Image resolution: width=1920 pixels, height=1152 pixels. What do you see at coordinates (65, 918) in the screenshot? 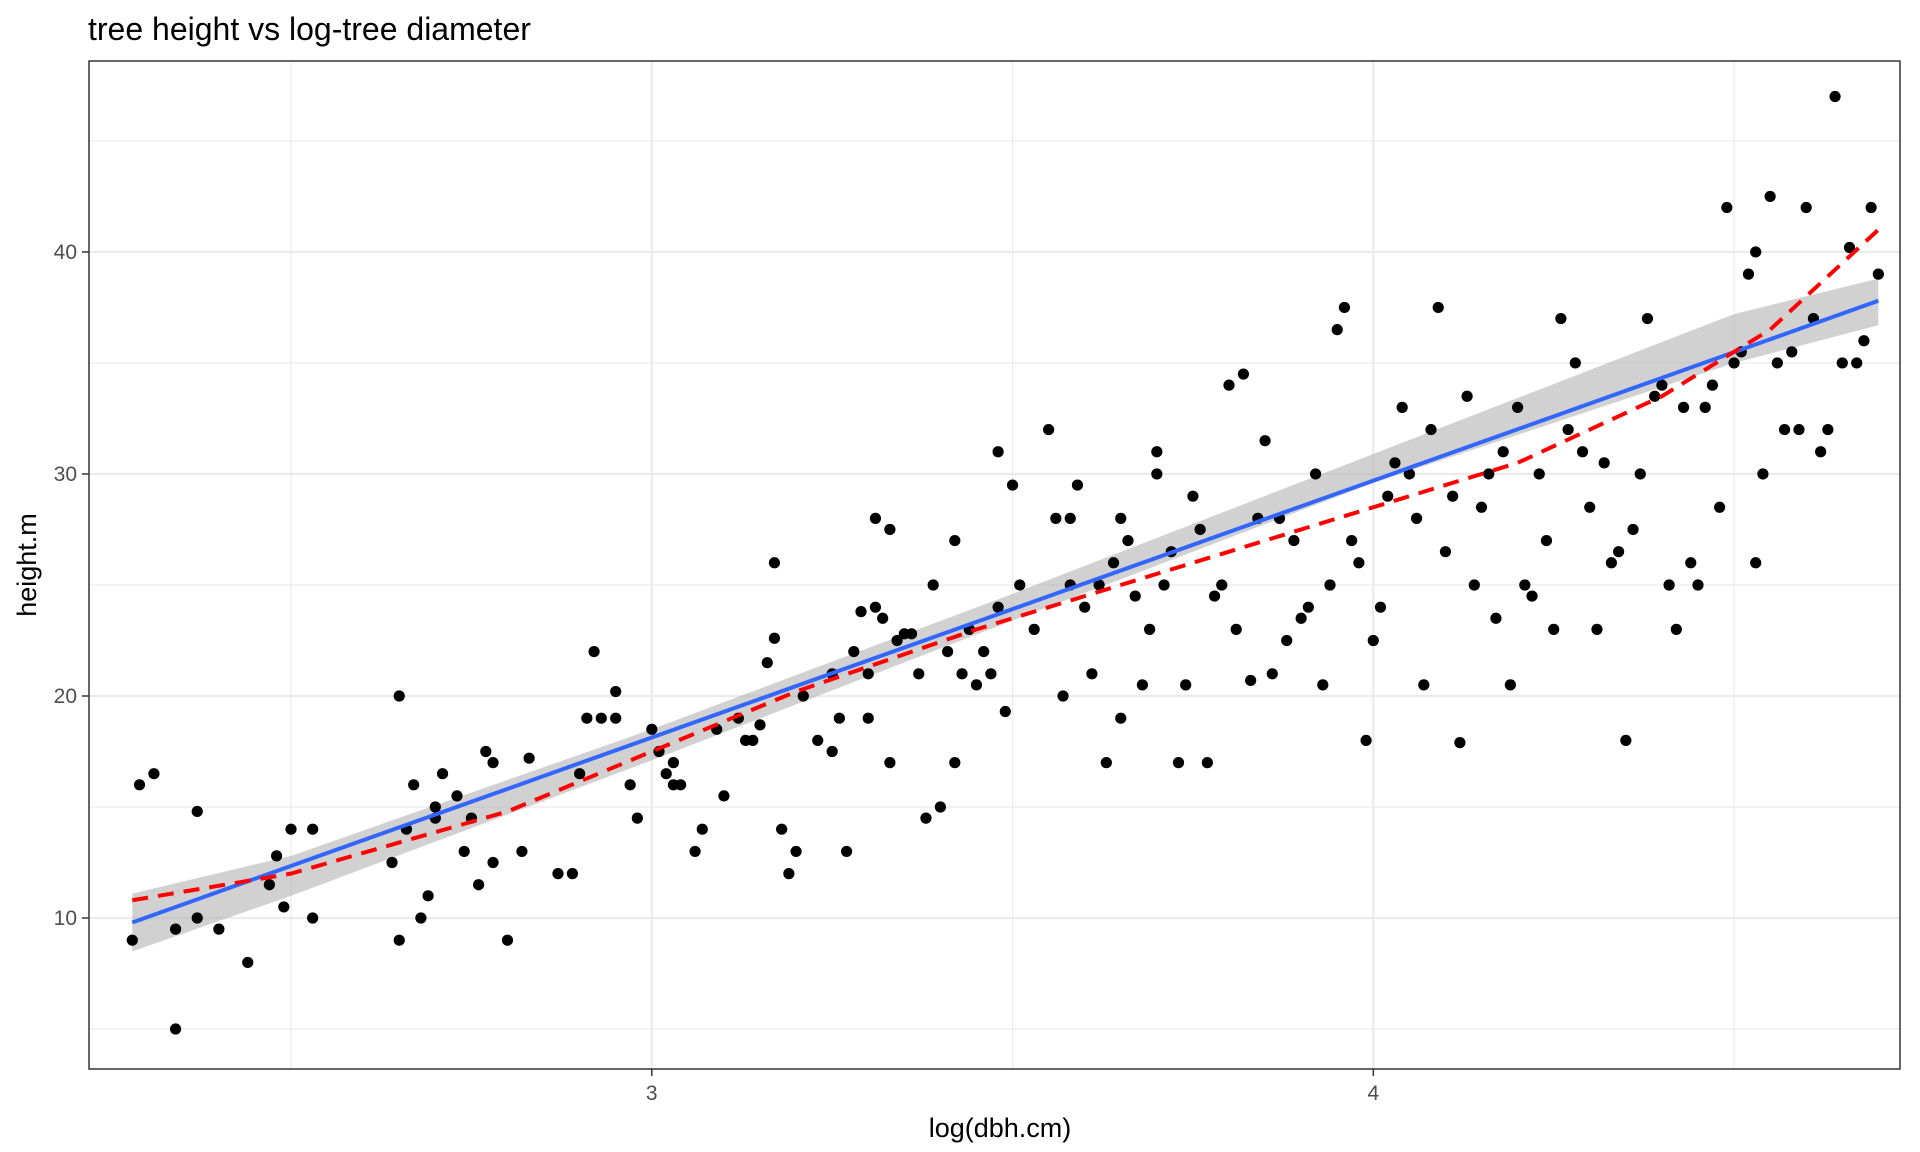
I see `y-tick-label: 10` at bounding box center [65, 918].